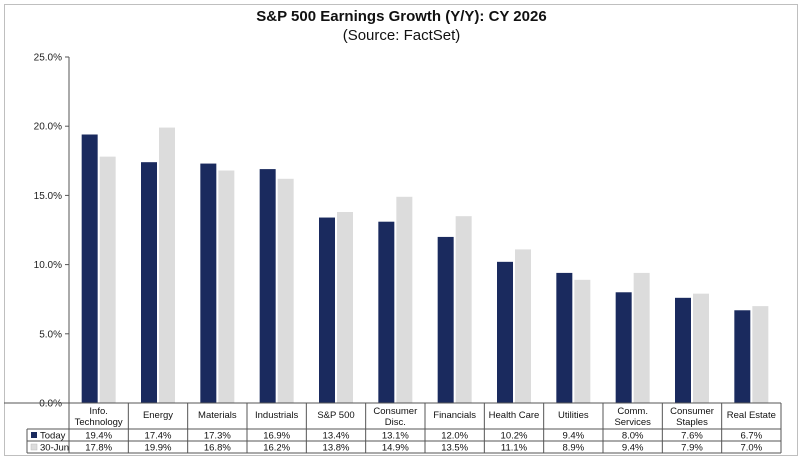 The width and height of the screenshot is (803, 461). I want to click on y-tick-label: 15.0%, so click(48, 196).